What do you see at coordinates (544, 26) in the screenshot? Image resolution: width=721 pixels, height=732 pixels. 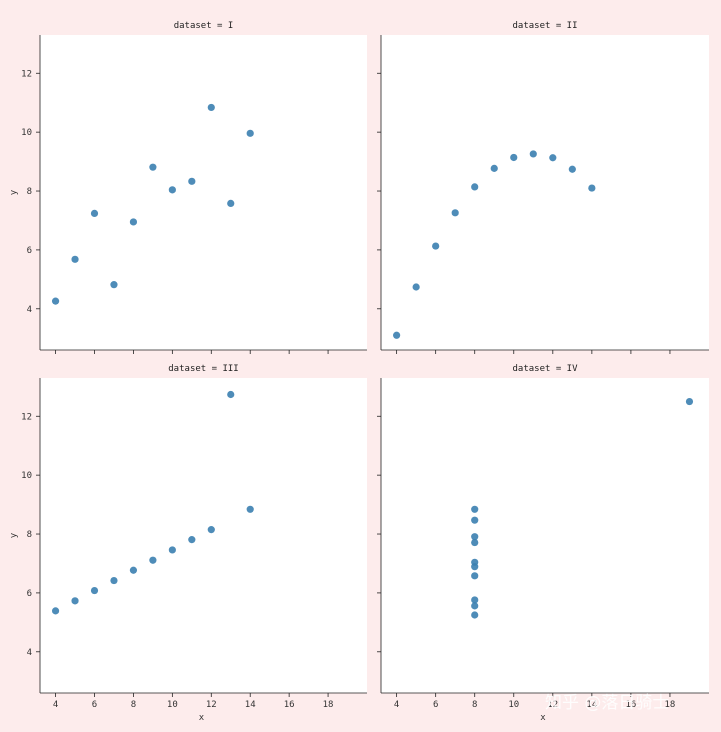 I see `panel-title: dataset = II` at bounding box center [544, 26].